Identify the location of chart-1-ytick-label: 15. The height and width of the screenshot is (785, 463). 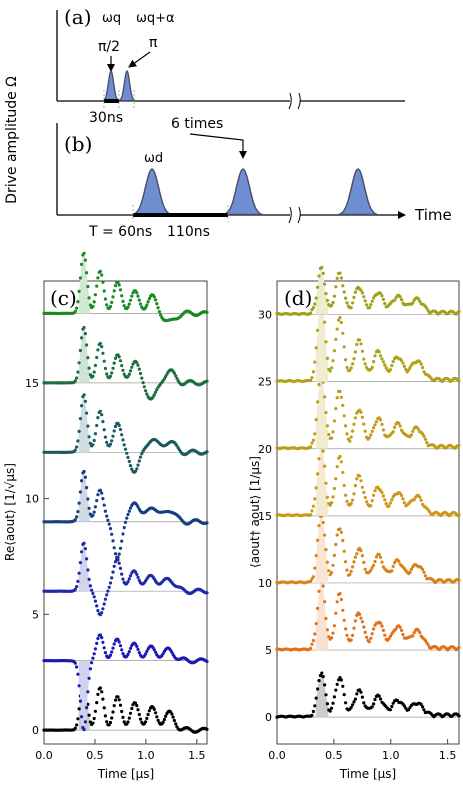
(265, 516).